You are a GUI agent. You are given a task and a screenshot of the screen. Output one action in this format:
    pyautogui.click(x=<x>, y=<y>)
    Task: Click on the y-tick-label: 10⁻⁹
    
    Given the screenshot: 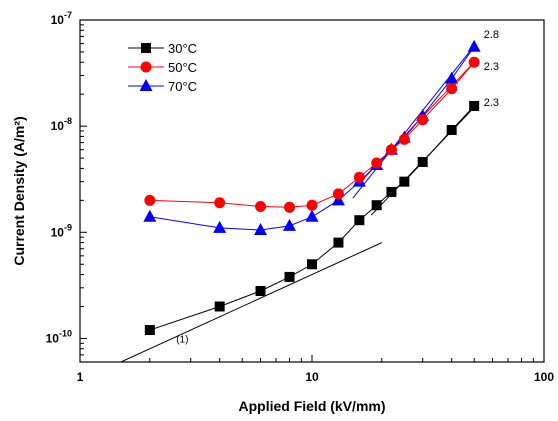 What is the action you would take?
    pyautogui.click(x=61, y=230)
    